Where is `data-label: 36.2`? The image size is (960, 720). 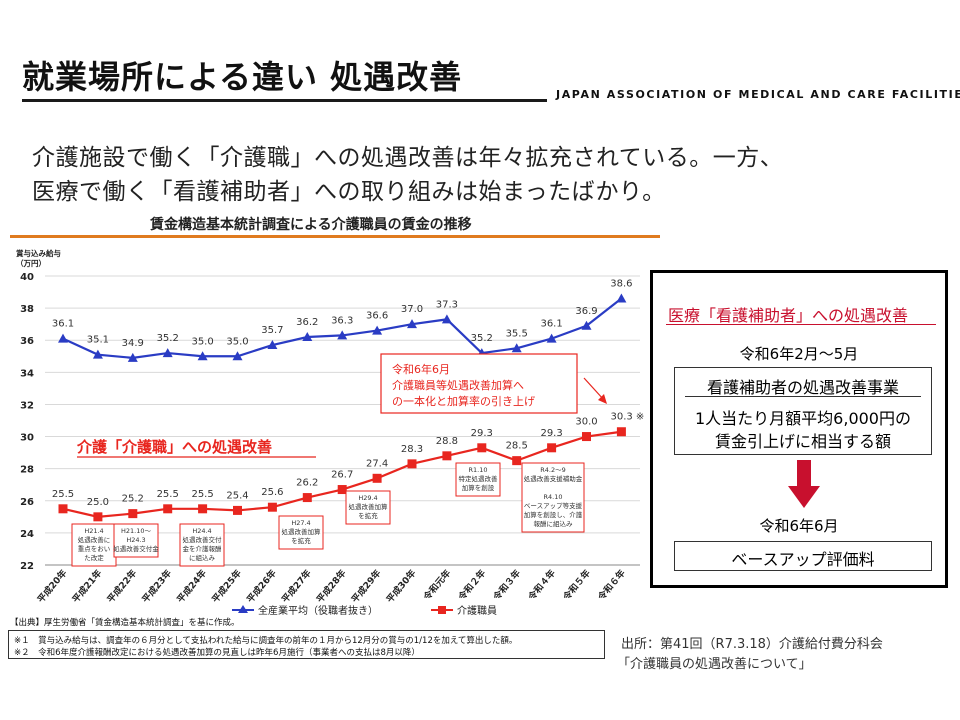
data-label: 36.2 is located at coordinates (307, 322).